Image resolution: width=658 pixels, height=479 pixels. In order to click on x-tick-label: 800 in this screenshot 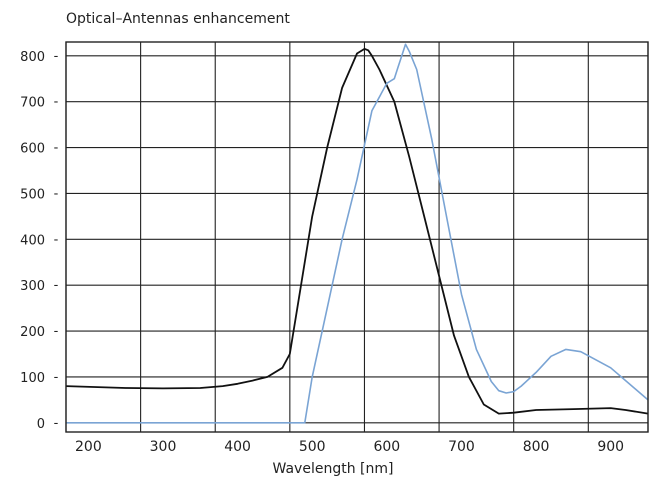, I will do `click(536, 447)`.